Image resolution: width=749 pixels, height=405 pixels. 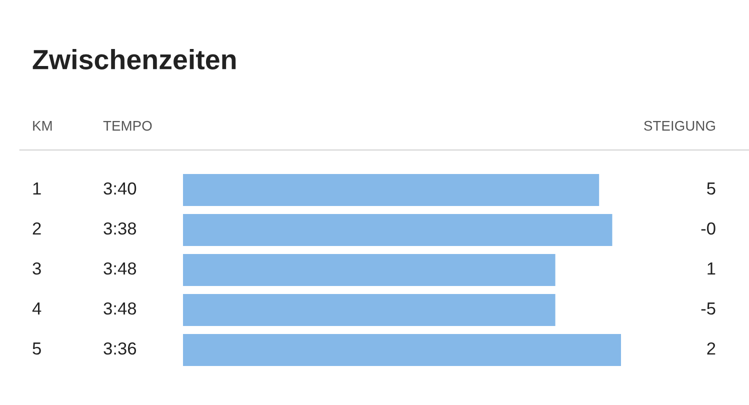 What do you see at coordinates (36, 348) in the screenshot?
I see `y-tick-label: 5` at bounding box center [36, 348].